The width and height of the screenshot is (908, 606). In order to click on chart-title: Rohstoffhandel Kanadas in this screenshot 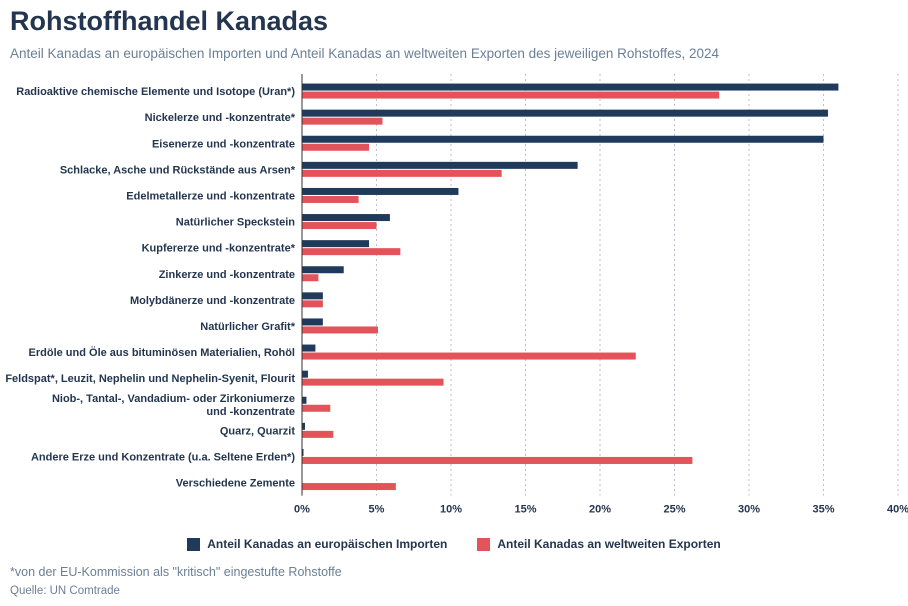, I will do `click(169, 21)`.